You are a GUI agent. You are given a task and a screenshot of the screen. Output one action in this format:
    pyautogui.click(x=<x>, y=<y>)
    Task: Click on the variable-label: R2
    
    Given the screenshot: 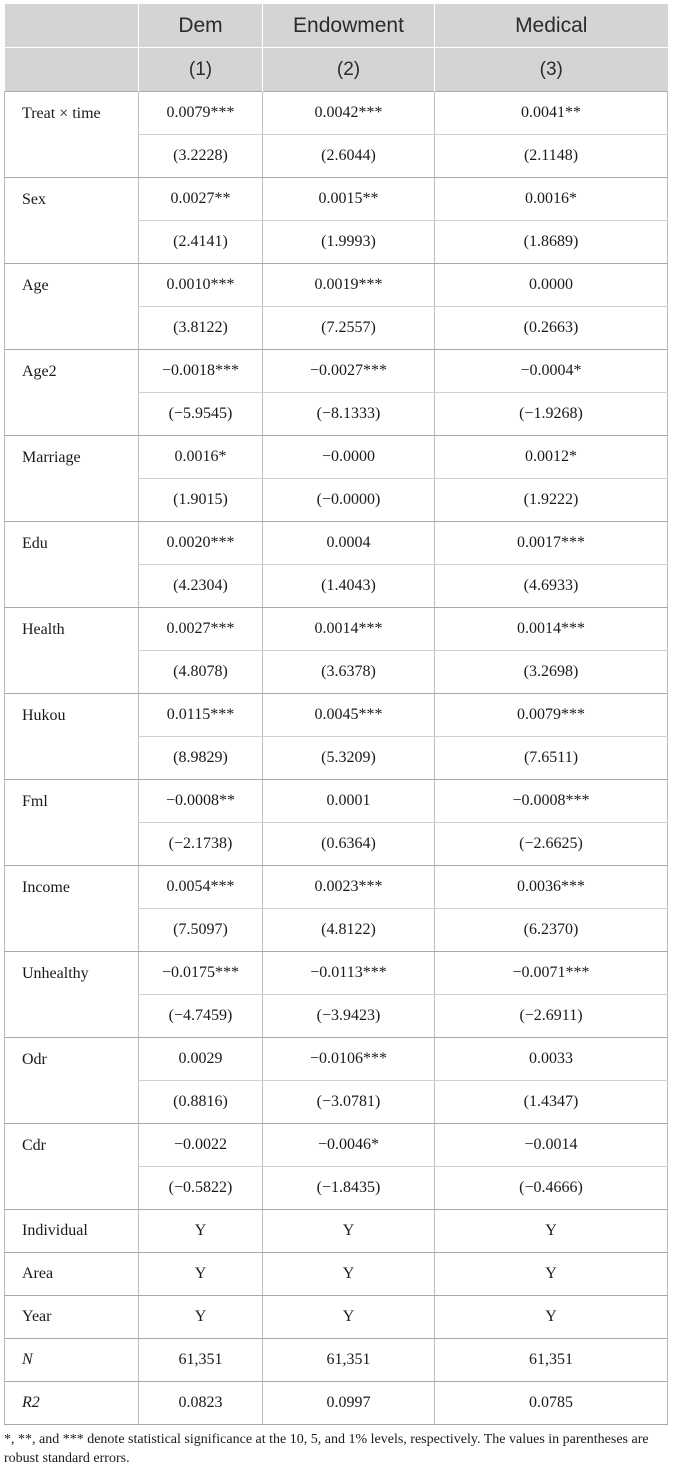 What is the action you would take?
    pyautogui.click(x=71, y=1403)
    